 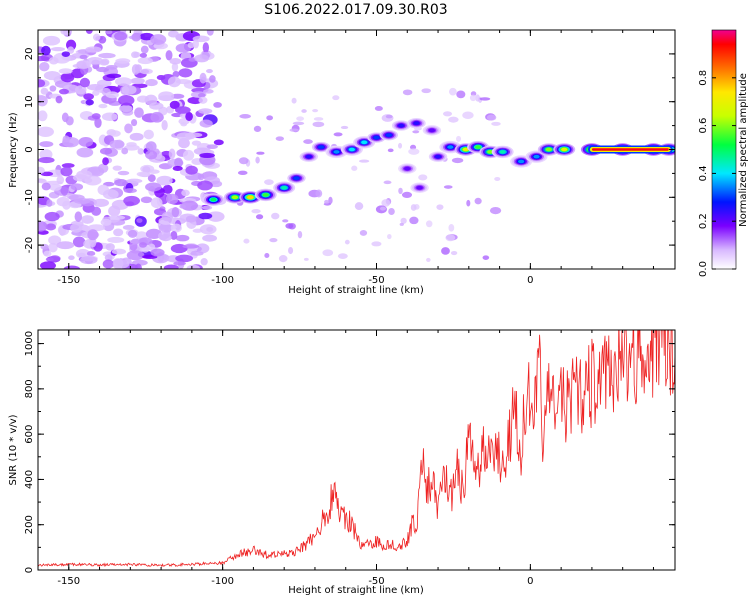 I want to click on snr-x-tick-label: 0, so click(x=530, y=581).